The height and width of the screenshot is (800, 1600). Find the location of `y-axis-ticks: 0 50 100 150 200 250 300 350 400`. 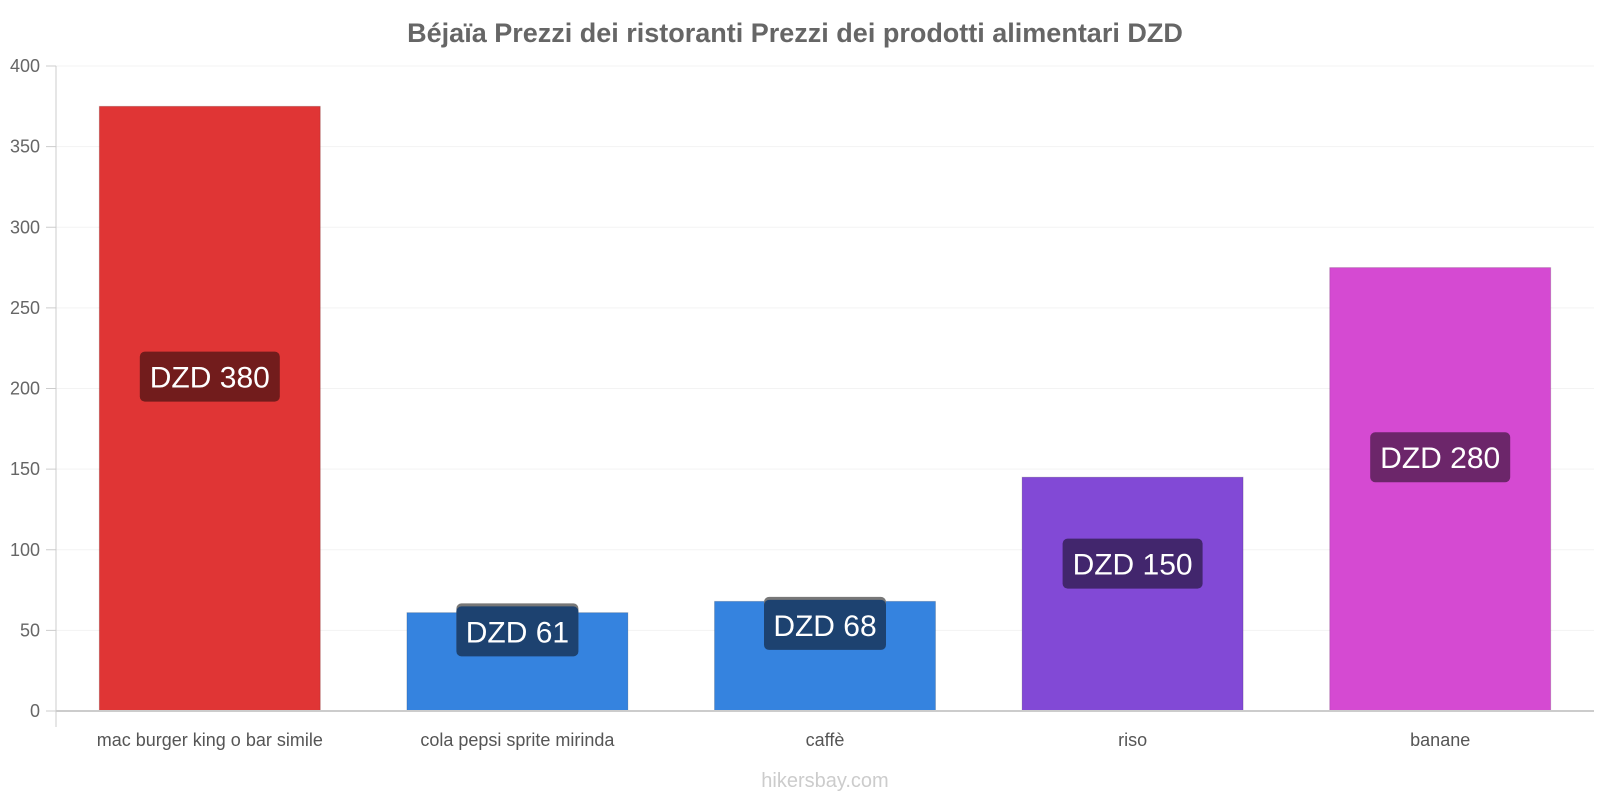

y-axis-ticks: 0 50 100 150 200 250 300 350 400 is located at coordinates (33, 388).